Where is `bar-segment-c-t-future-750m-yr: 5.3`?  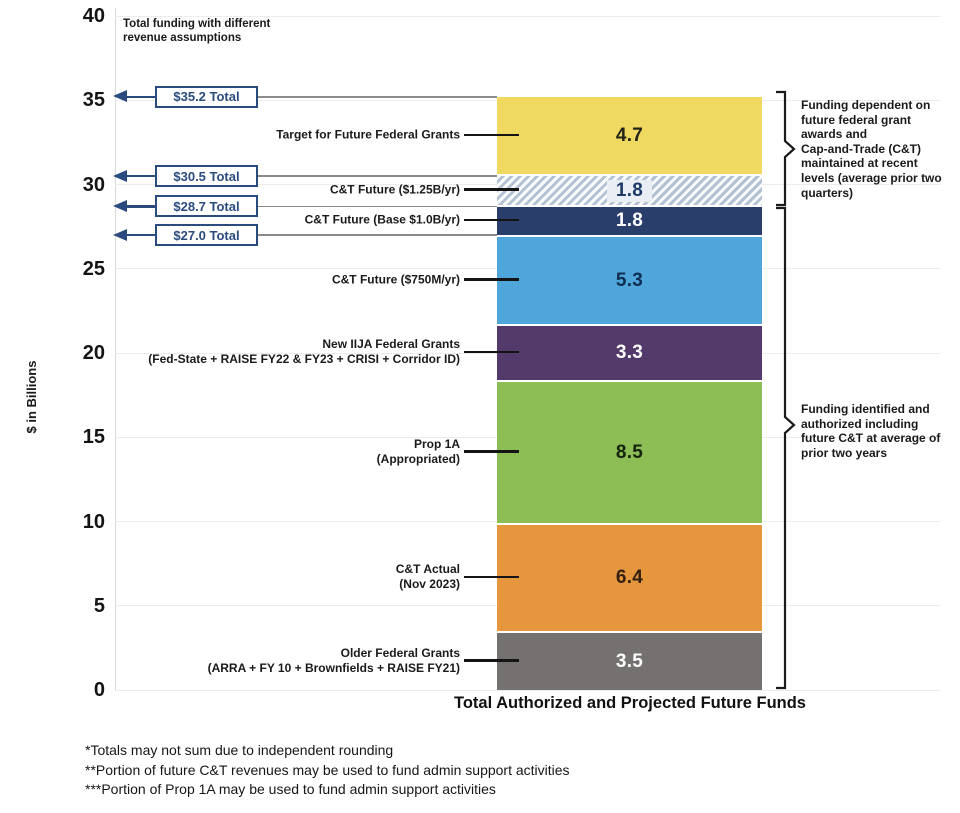
bar-segment-c-t-future-750m-yr: 5.3 is located at coordinates (629, 280).